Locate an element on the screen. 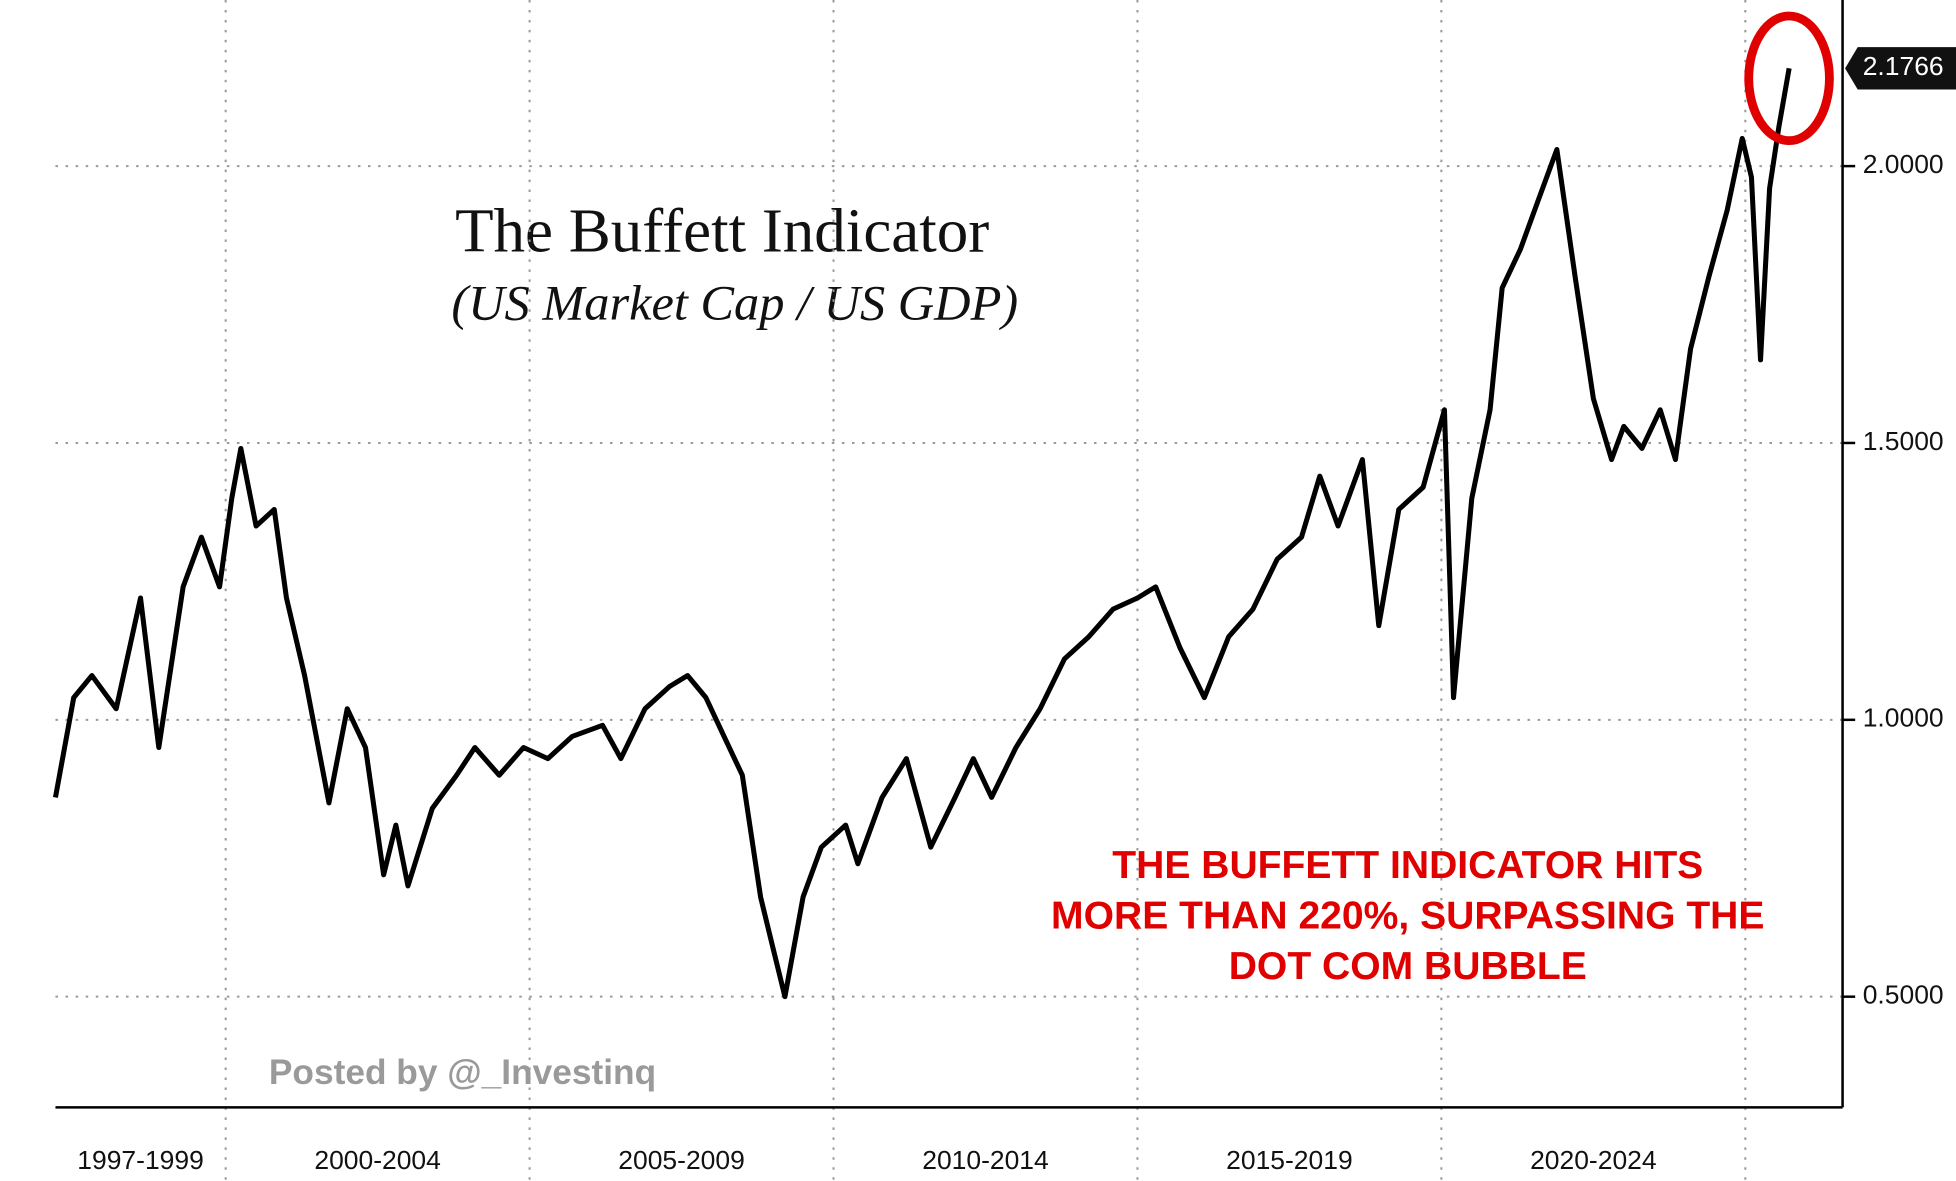 The image size is (1956, 1181). x-tick-label: 2005-2009 is located at coordinates (681, 1160).